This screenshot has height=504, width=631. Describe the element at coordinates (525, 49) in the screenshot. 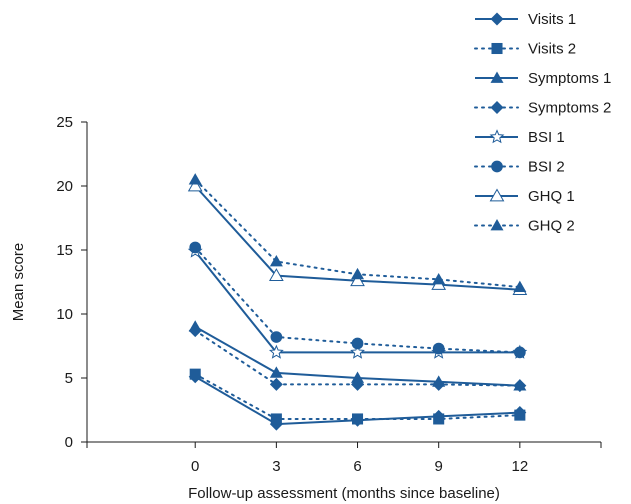

I see `legend-item-visits-2: Visits 2` at that location.